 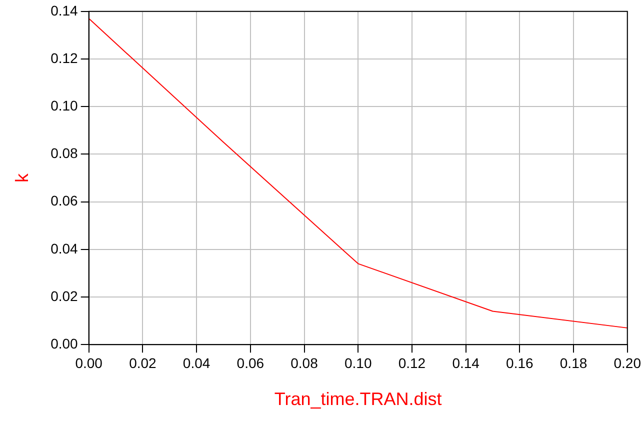 I want to click on y-tick-label: 0.14, so click(x=64, y=10).